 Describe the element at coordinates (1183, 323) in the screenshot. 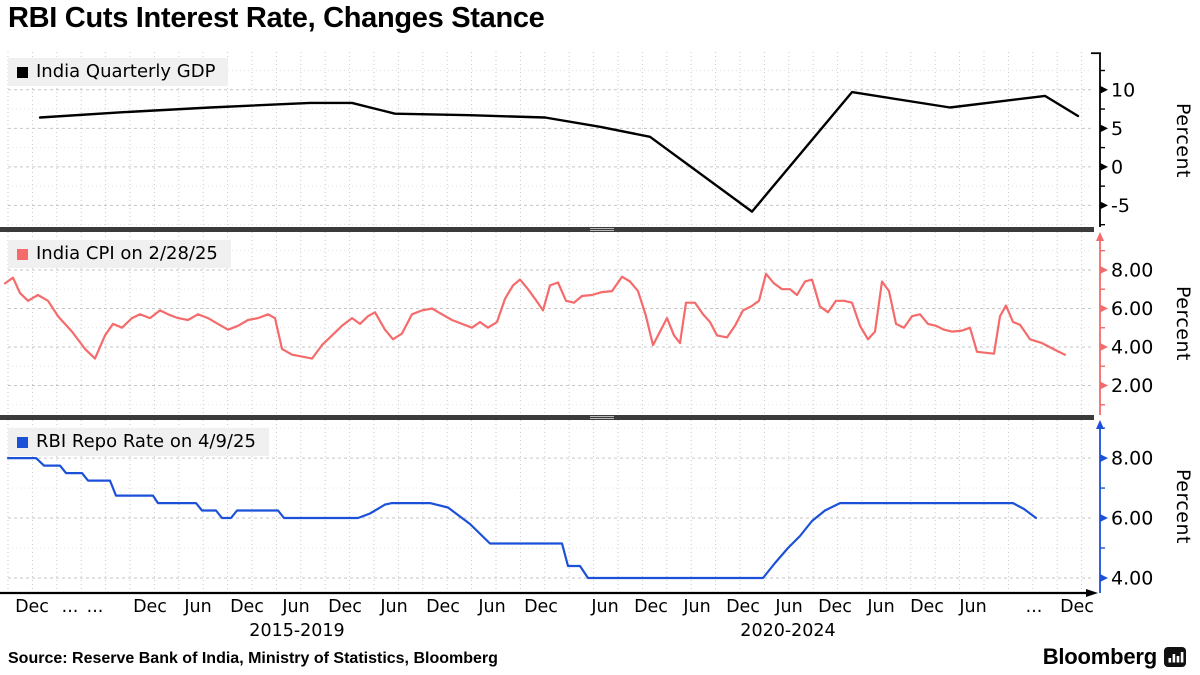

I see `cpi-y-axis-title: Percent` at that location.